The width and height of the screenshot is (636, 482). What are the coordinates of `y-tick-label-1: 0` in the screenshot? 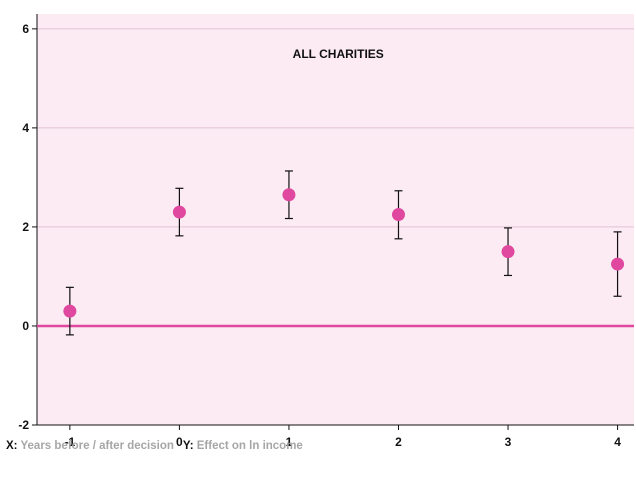 It's located at (25, 326).